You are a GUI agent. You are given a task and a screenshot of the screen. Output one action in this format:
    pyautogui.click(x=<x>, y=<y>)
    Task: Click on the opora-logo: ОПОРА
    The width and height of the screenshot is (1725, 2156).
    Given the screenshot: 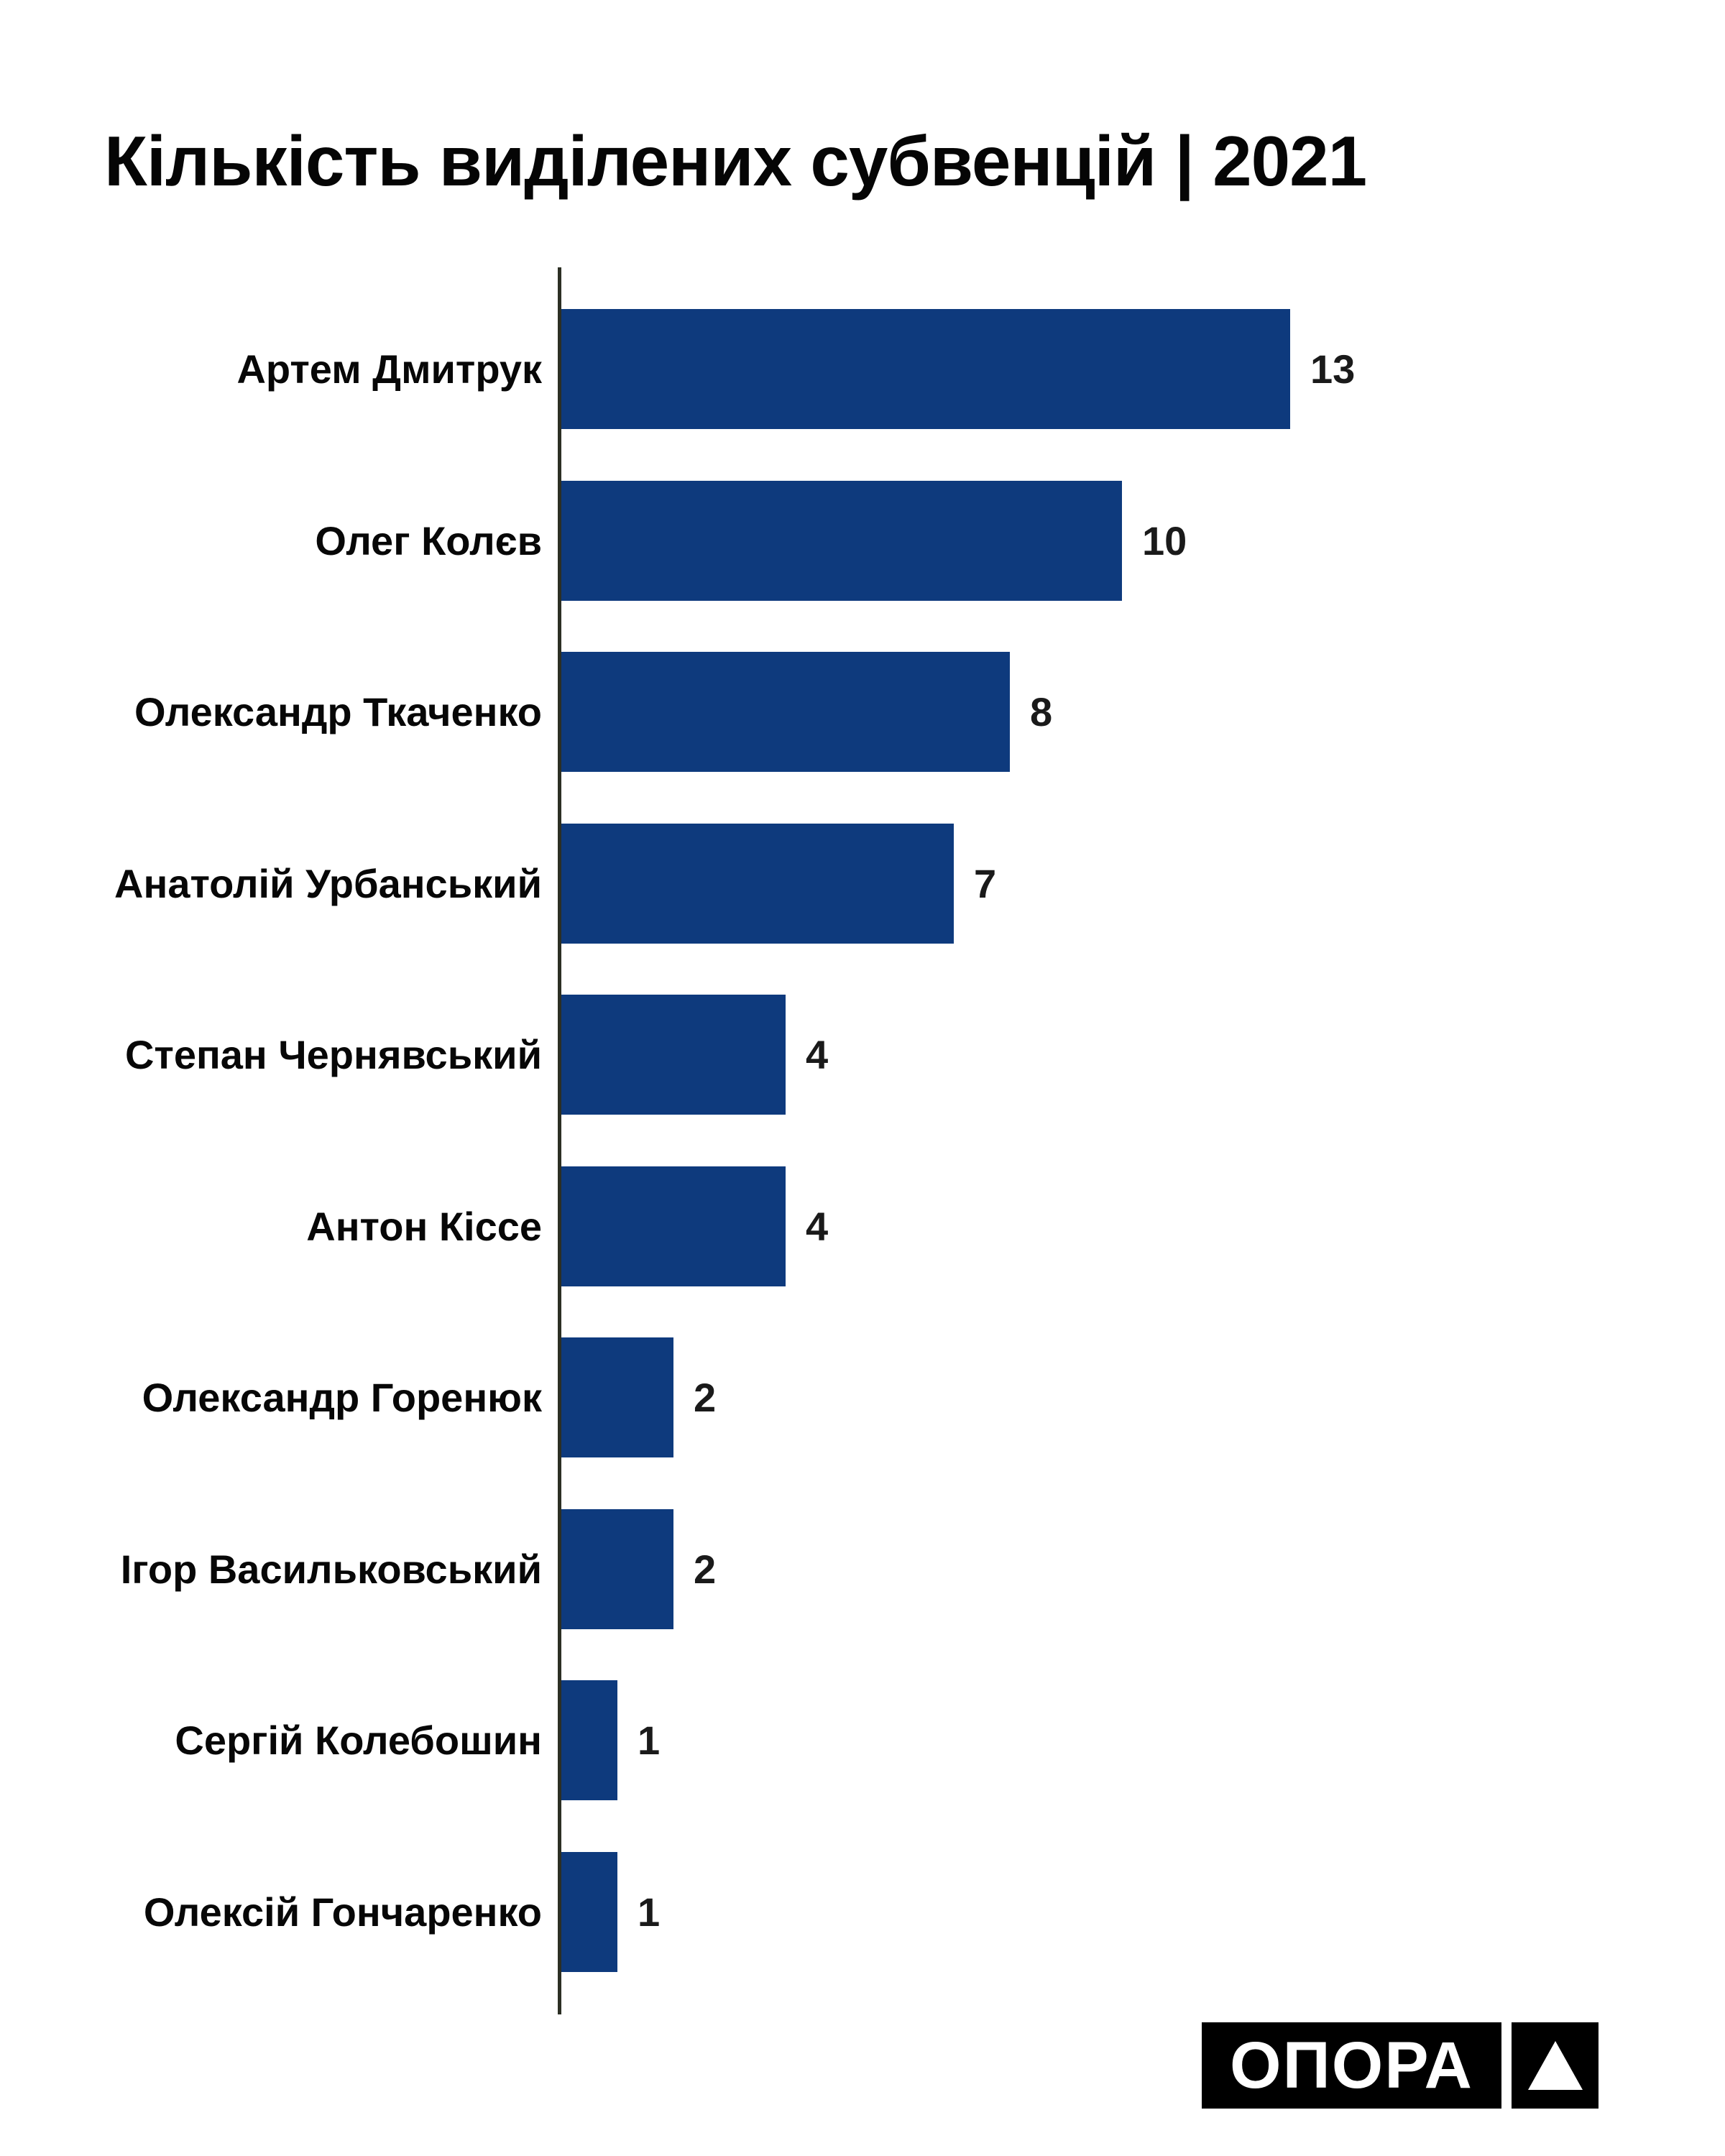 What is the action you would take?
    pyautogui.click(x=1400, y=2065)
    